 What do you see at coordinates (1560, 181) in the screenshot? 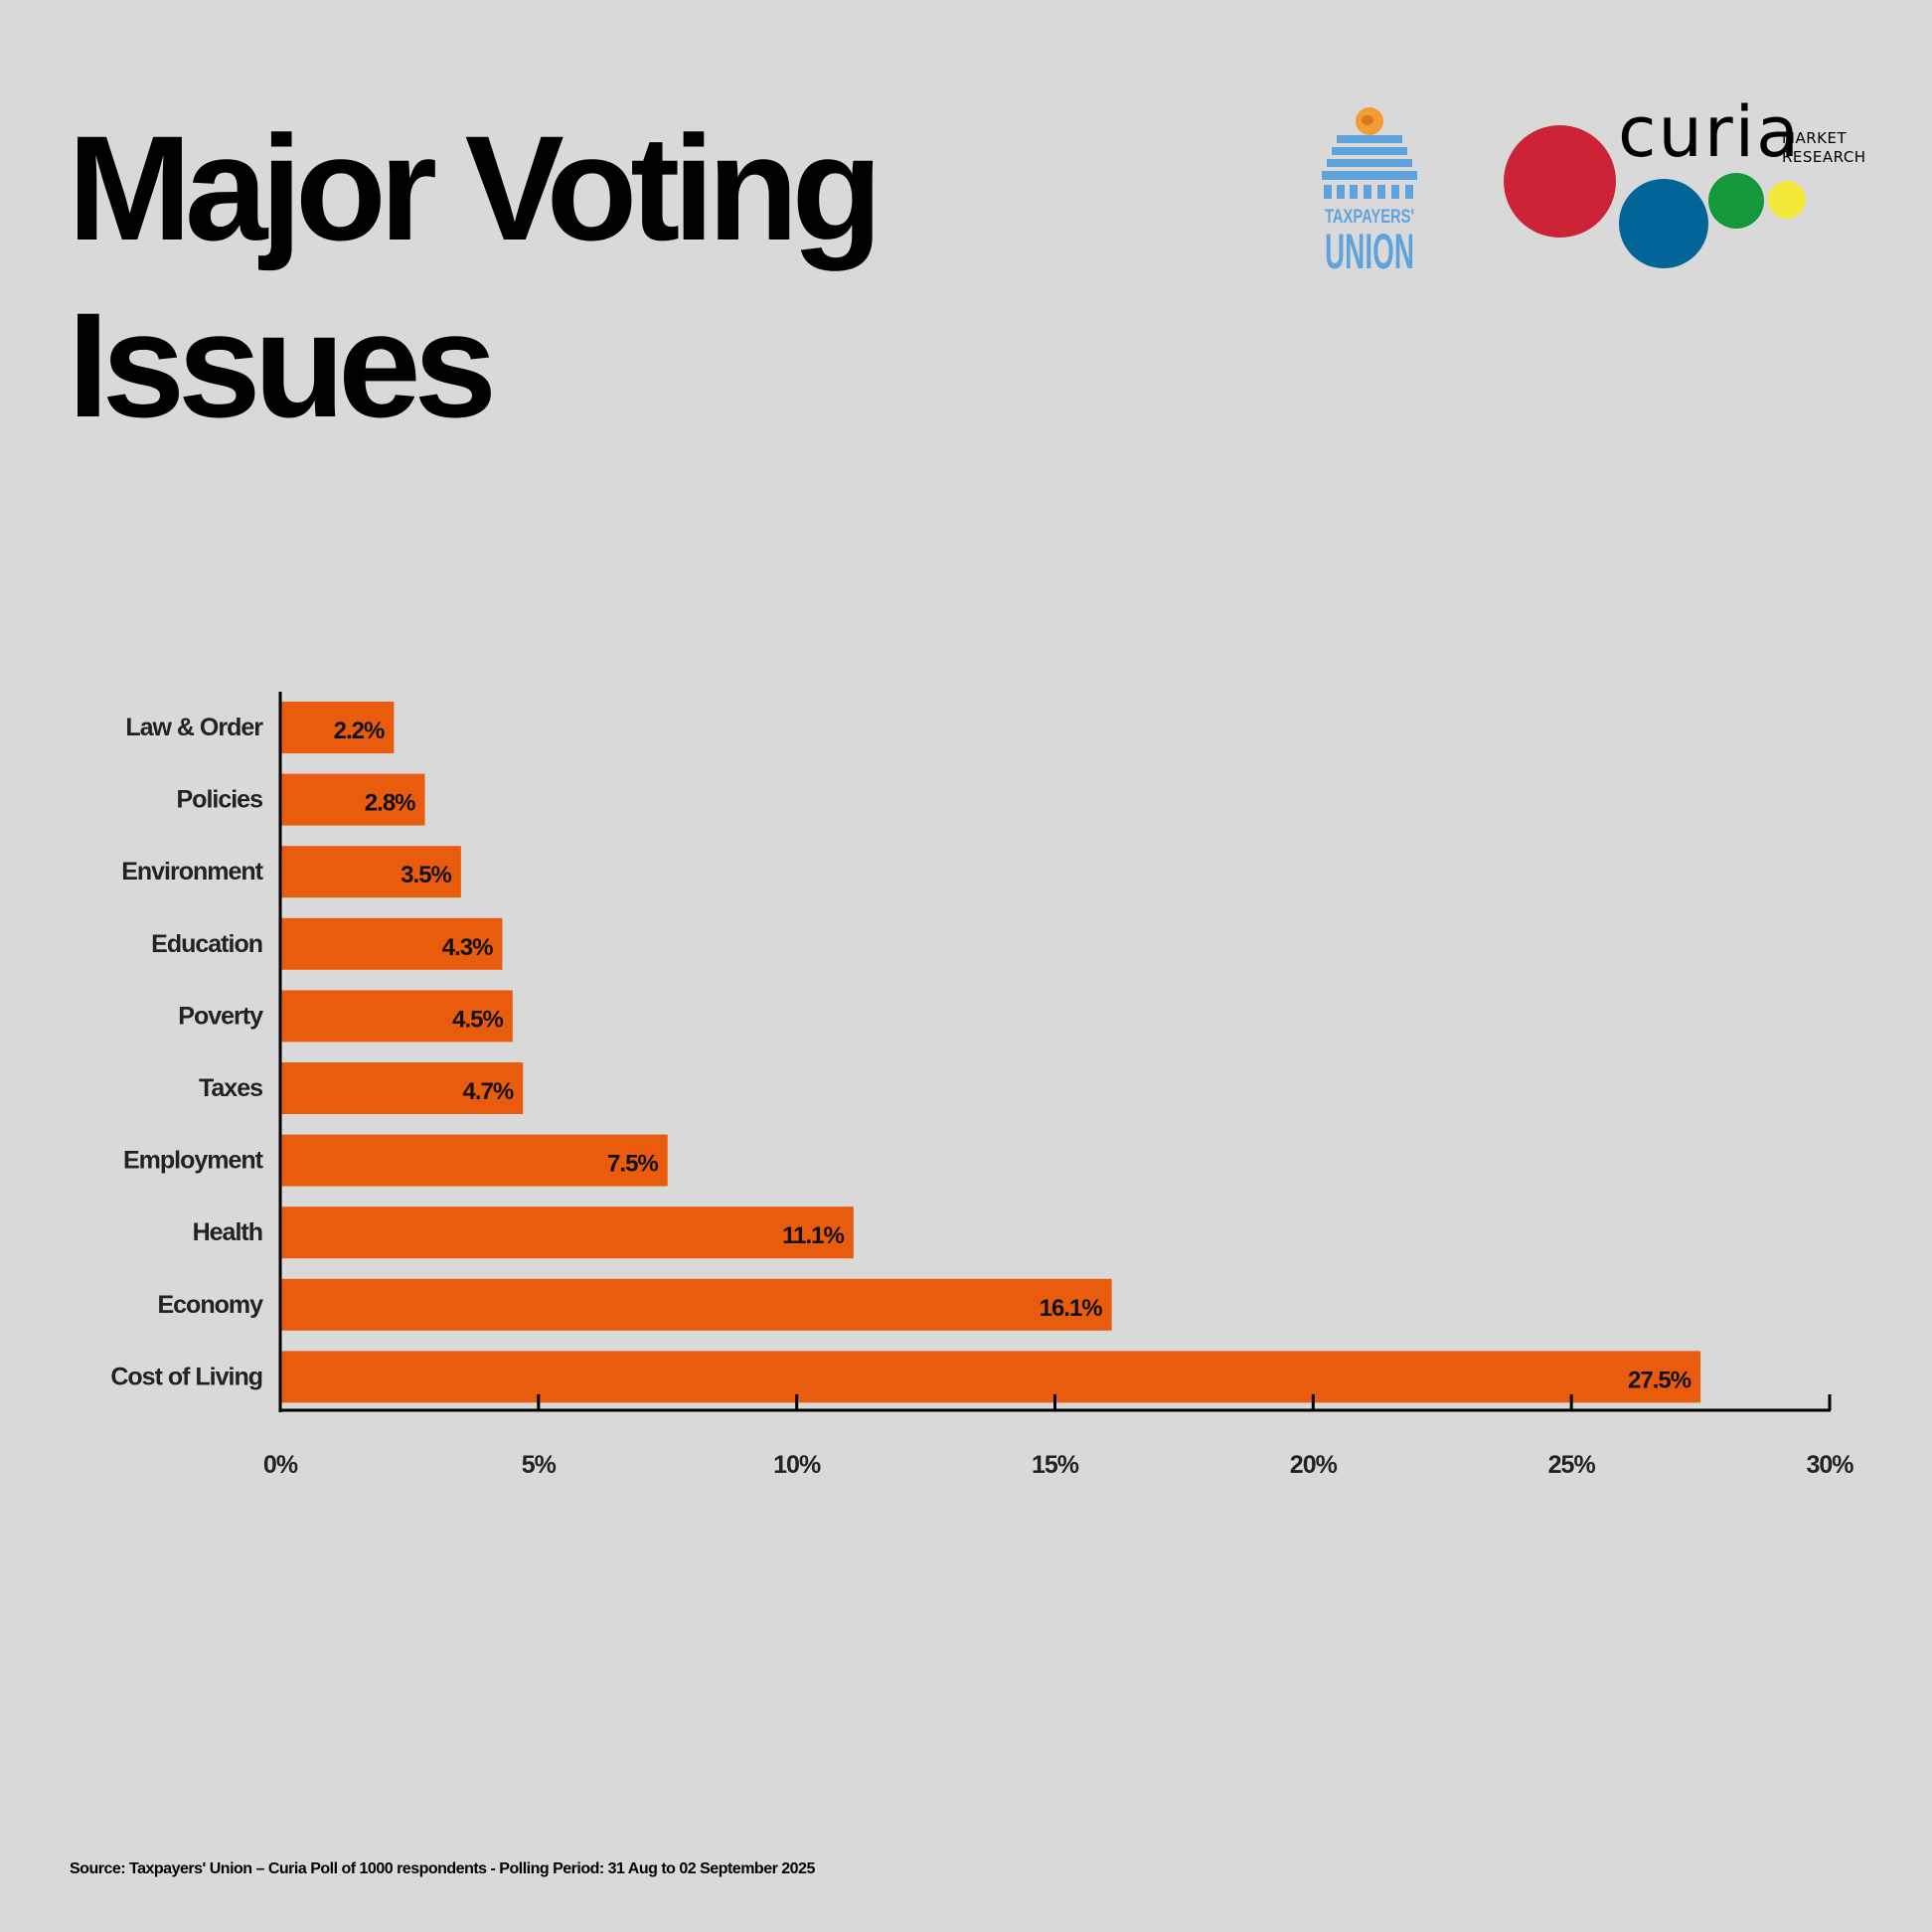
I see `curia-red-circle-icon` at bounding box center [1560, 181].